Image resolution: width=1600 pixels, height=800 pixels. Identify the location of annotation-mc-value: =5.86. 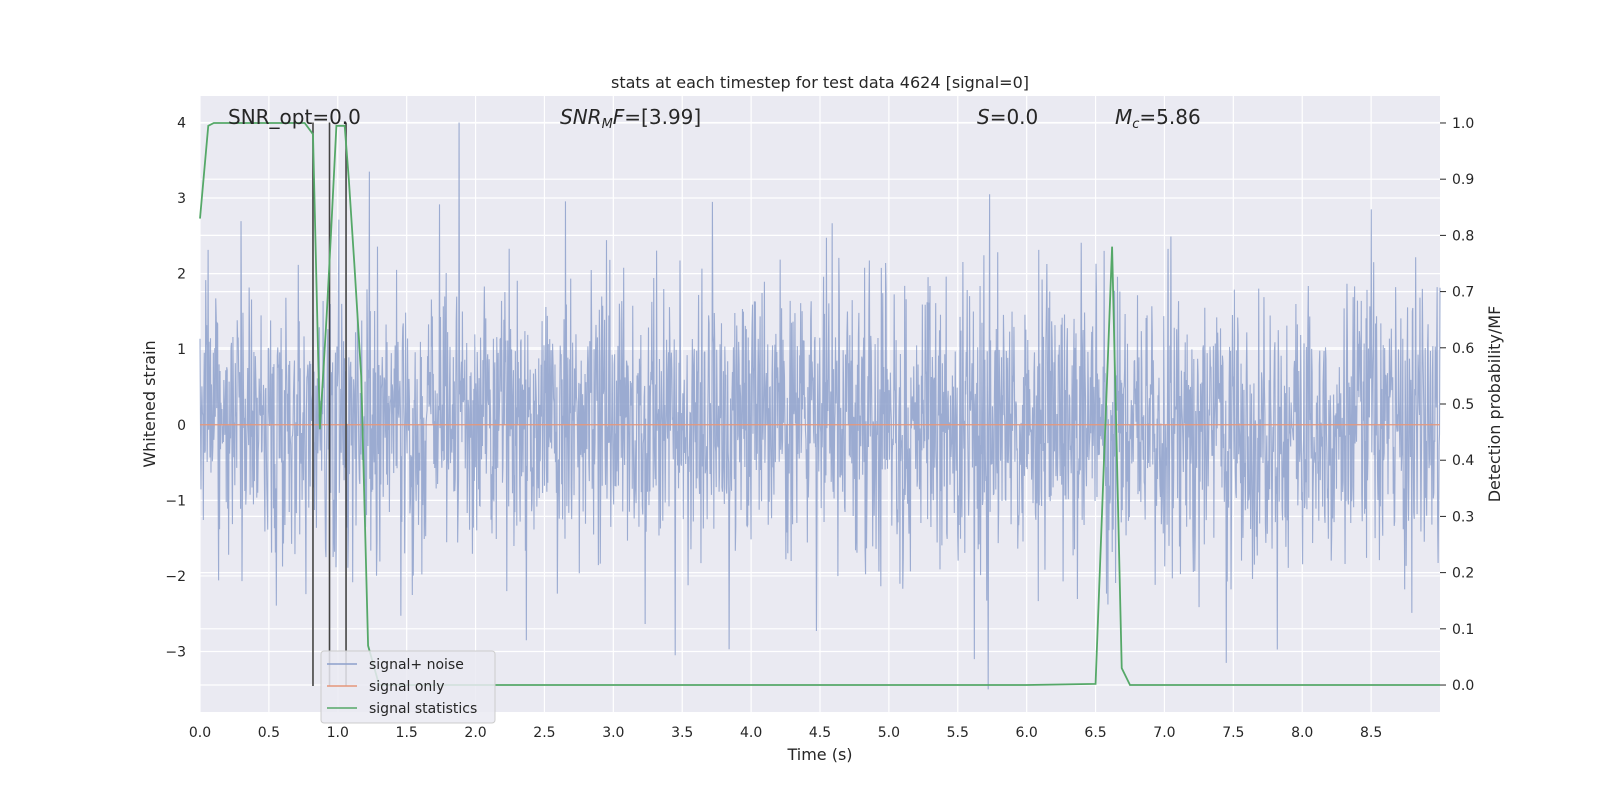
(1169, 117).